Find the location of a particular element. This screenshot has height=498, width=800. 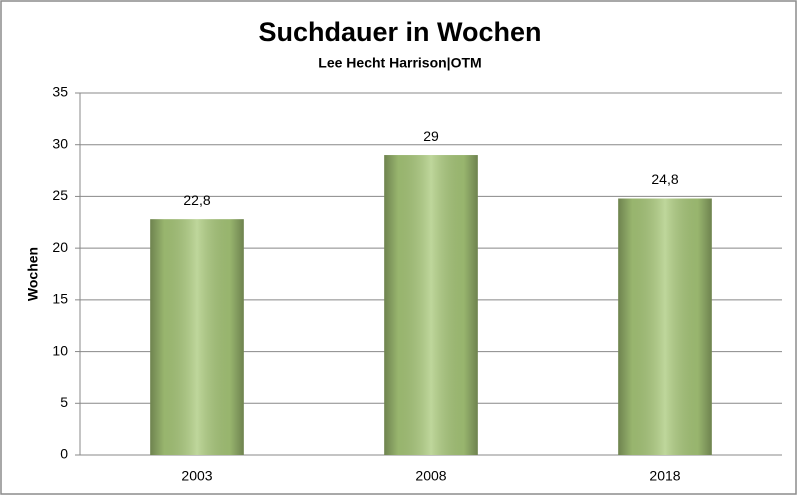

data-label: 24,8 is located at coordinates (664, 179).